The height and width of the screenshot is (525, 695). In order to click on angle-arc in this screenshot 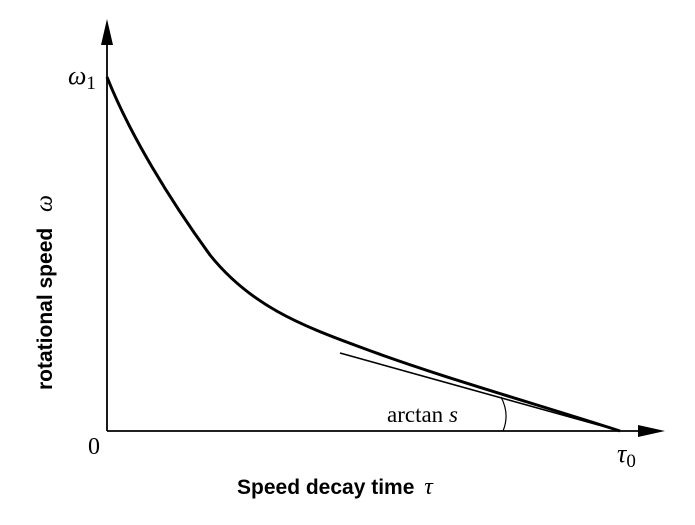, I will do `click(503, 414)`.